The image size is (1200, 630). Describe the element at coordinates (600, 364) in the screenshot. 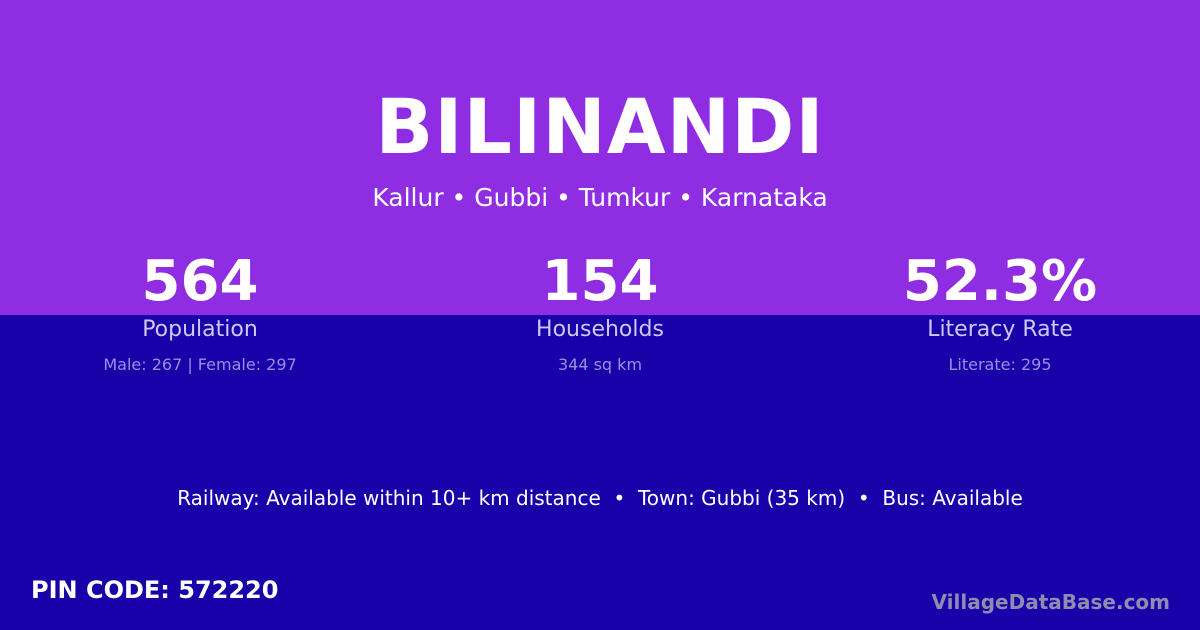

I see `stat-detail: 344 sq km` at that location.